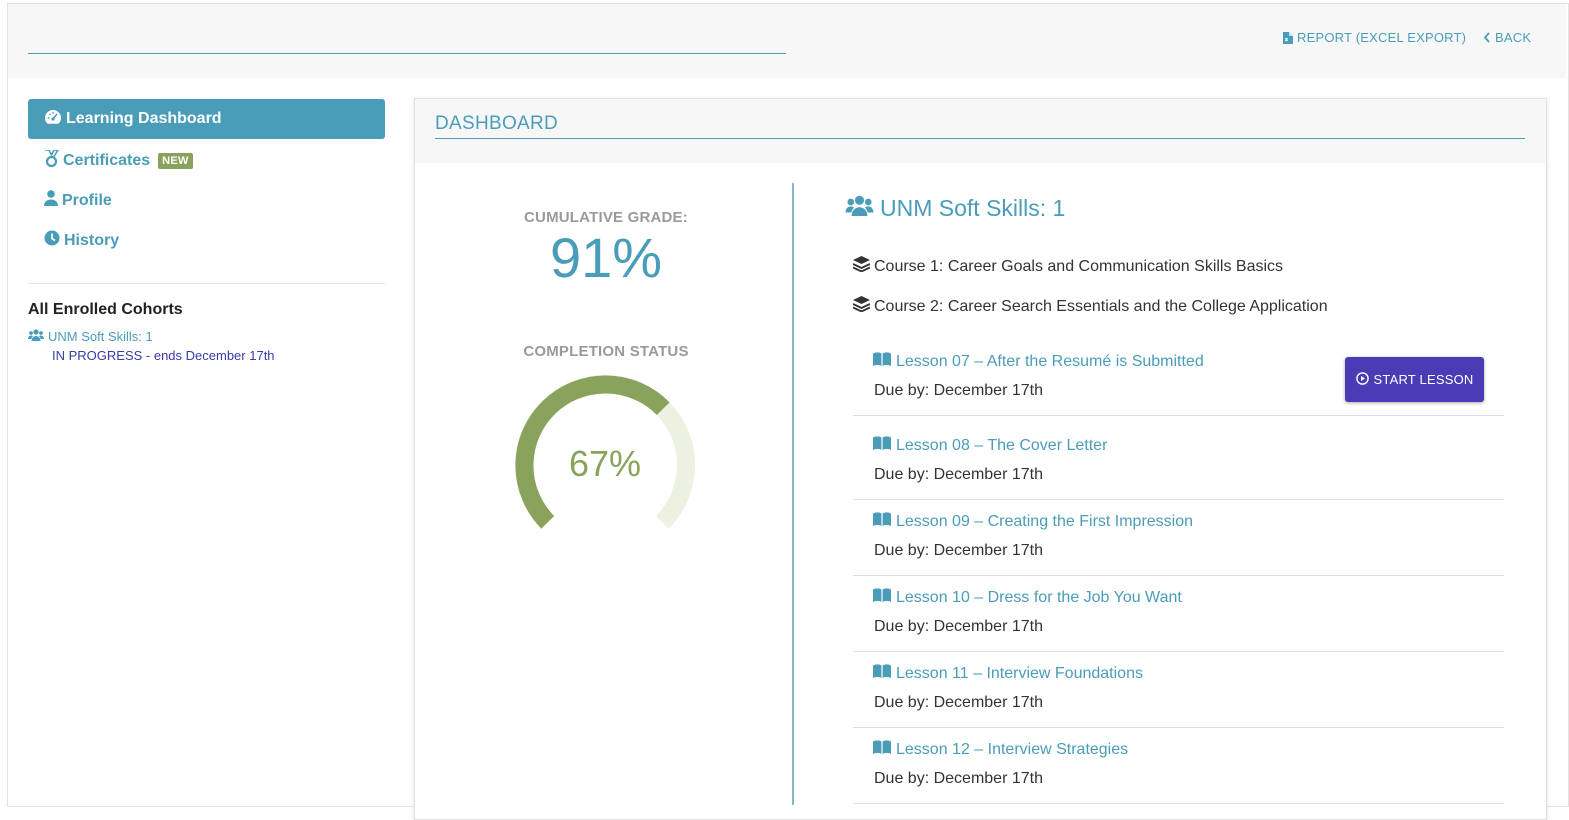  I want to click on gauge-fill, so click(592, 452).